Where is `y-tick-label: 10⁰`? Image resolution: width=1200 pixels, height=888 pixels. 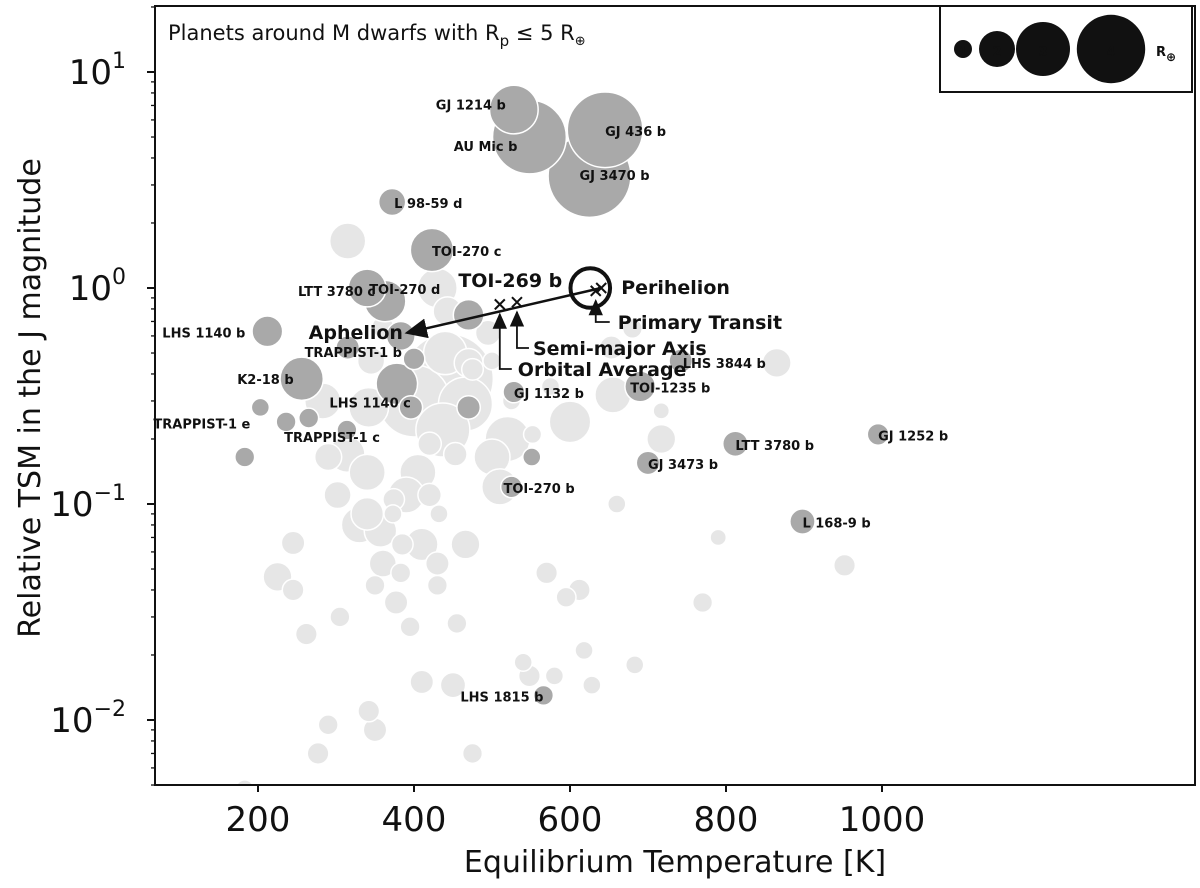 y-tick-label: 10⁰ is located at coordinates (97, 287).